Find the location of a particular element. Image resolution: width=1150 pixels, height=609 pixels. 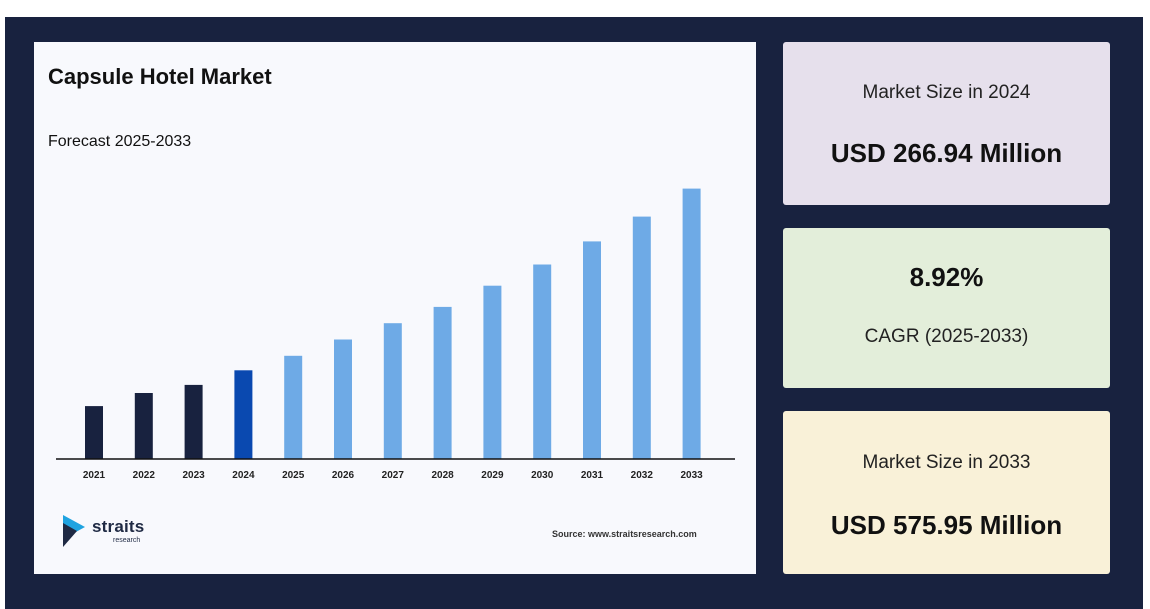

market-size-2033-card: Market Size in 2033 USD 575.95 Million is located at coordinates (946, 492).